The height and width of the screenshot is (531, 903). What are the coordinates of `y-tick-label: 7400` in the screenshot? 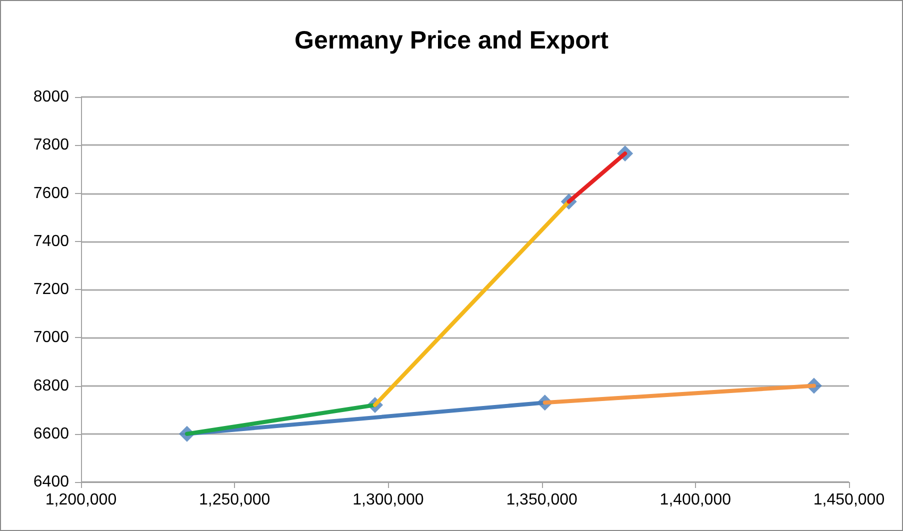 It's located at (51, 241).